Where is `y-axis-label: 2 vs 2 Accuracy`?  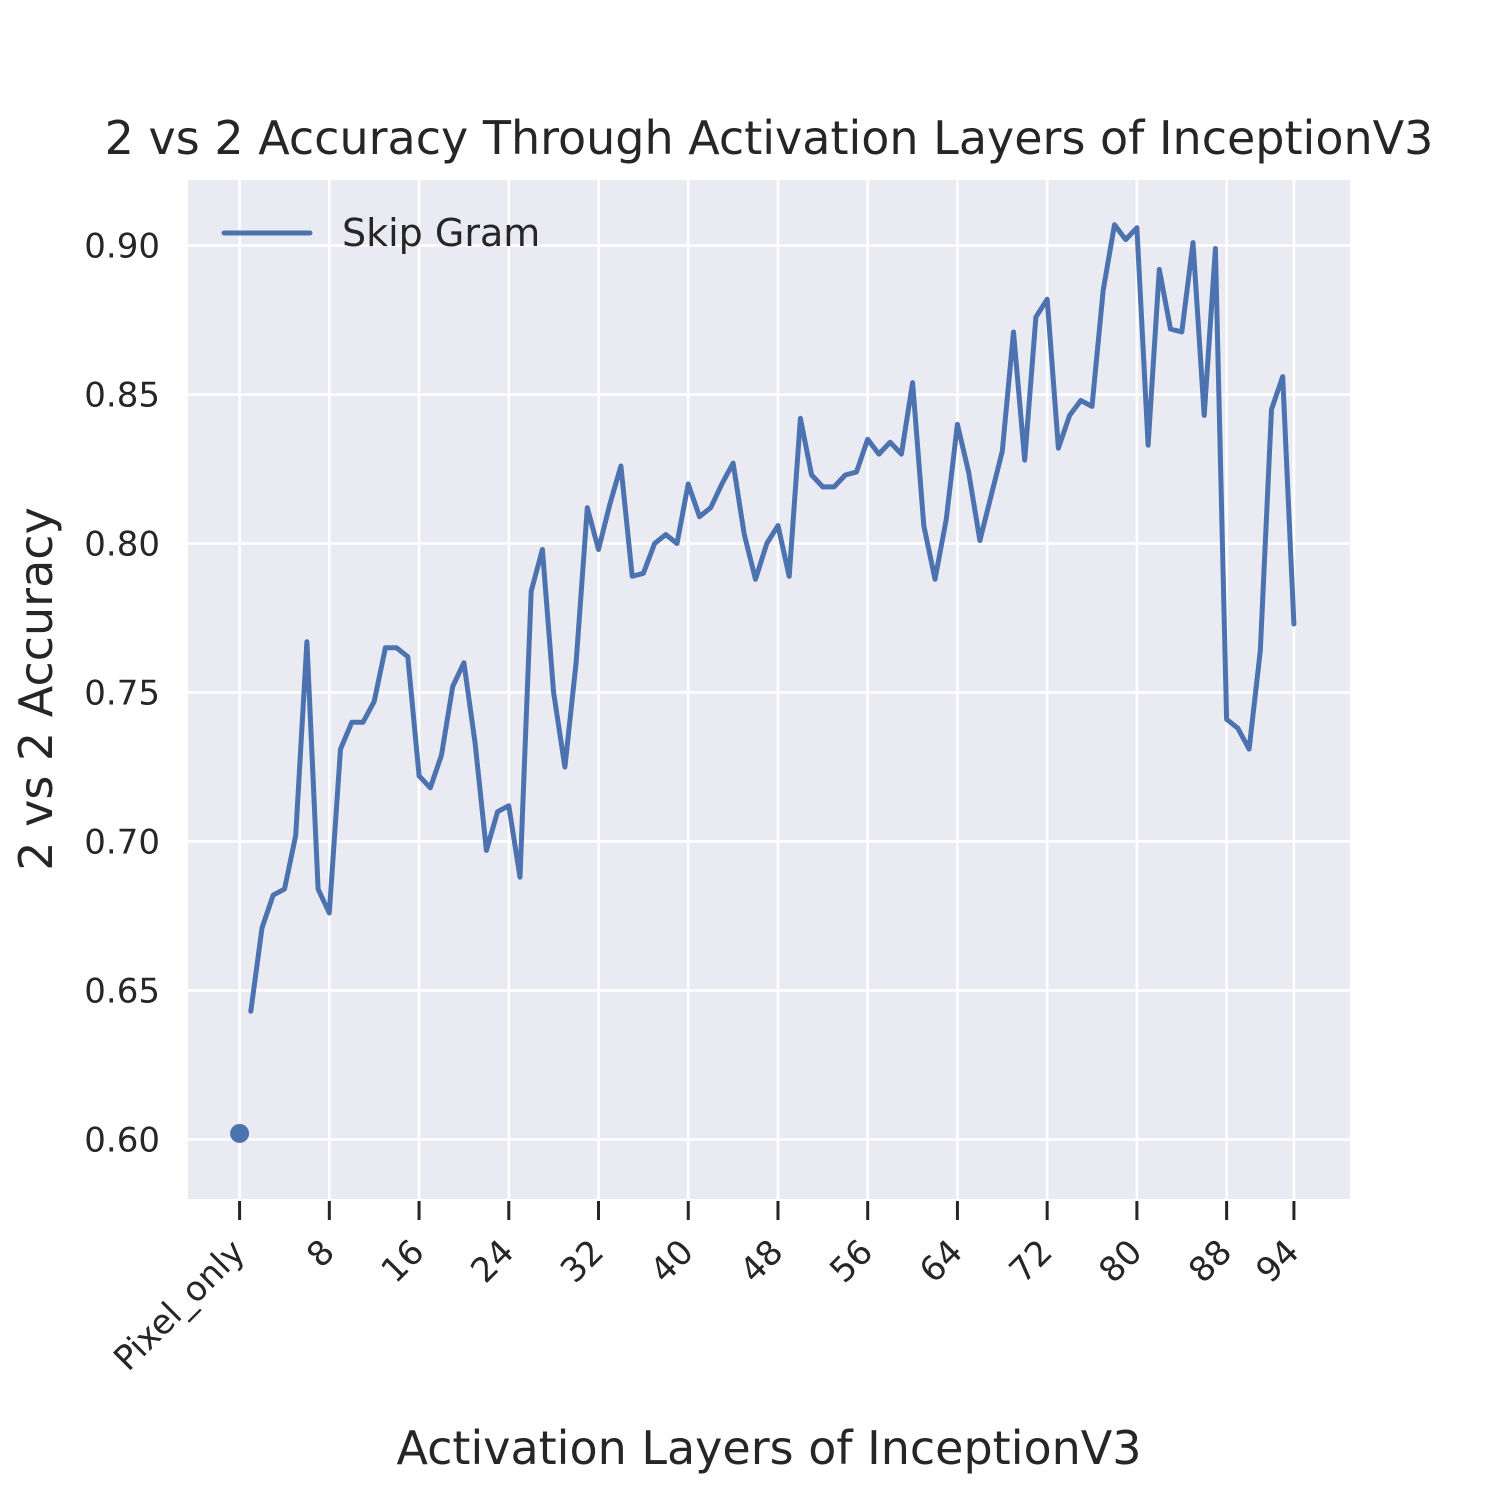 y-axis-label: 2 vs 2 Accuracy is located at coordinates (36, 689).